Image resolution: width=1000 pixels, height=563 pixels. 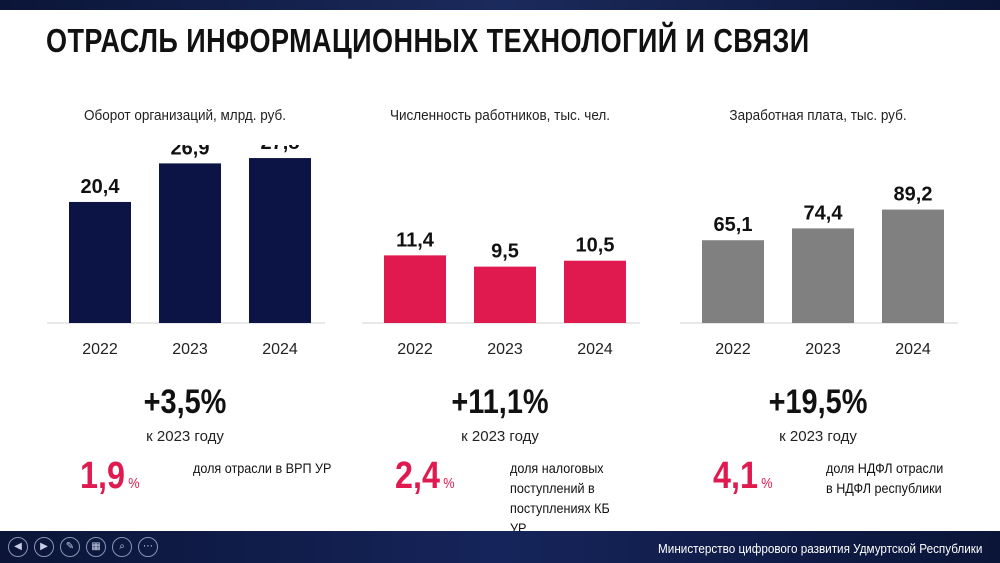 I want to click on share-value: 1,9%, so click(x=110, y=476).